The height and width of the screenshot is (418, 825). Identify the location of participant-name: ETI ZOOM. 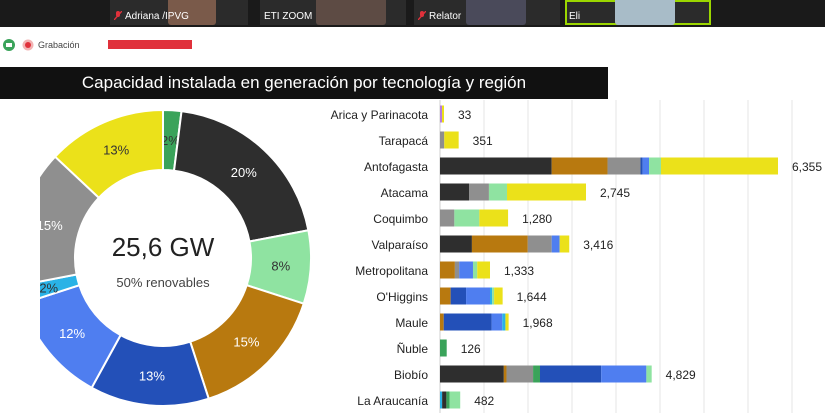
(288, 16).